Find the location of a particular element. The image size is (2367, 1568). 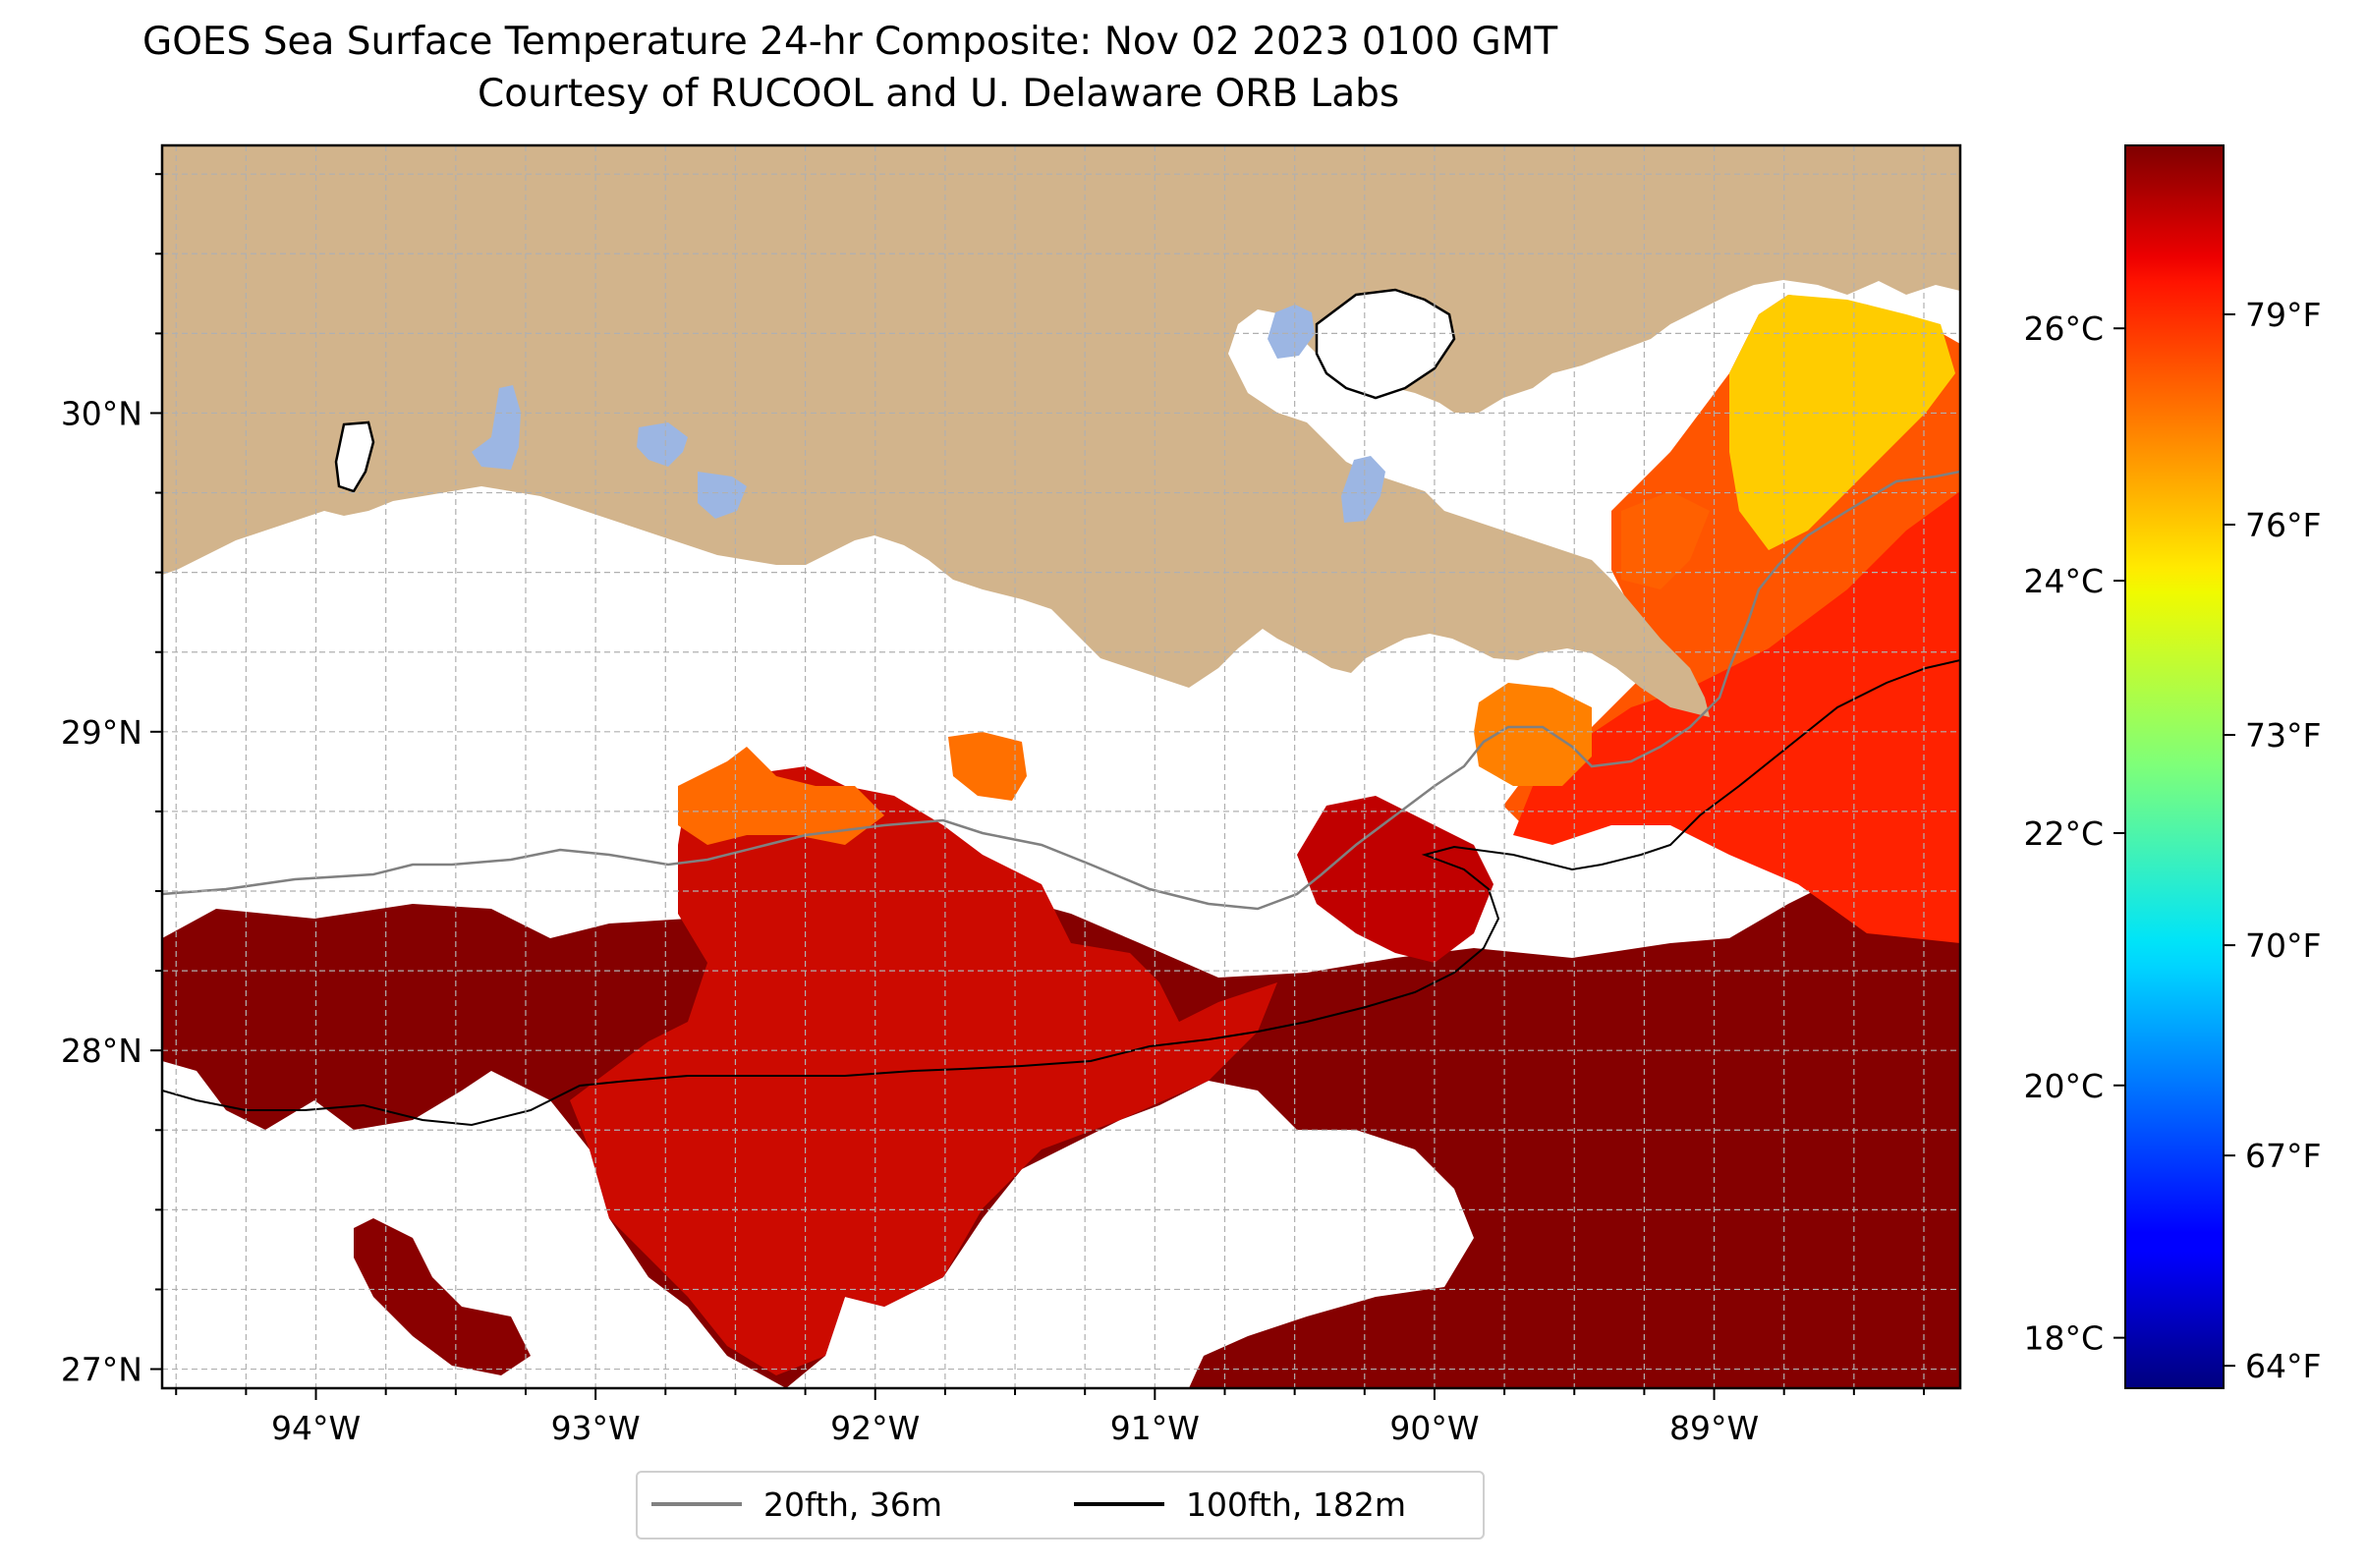

lon-tick-label: 93°W is located at coordinates (596, 1428).